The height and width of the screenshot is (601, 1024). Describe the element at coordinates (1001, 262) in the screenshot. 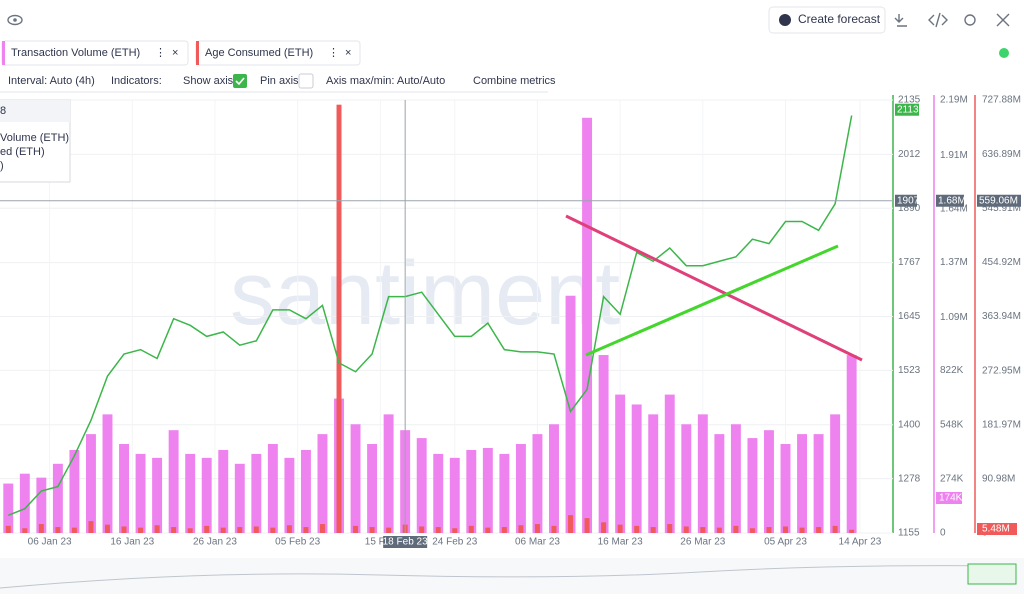

I see `y-tick-label: 454.92M` at that location.